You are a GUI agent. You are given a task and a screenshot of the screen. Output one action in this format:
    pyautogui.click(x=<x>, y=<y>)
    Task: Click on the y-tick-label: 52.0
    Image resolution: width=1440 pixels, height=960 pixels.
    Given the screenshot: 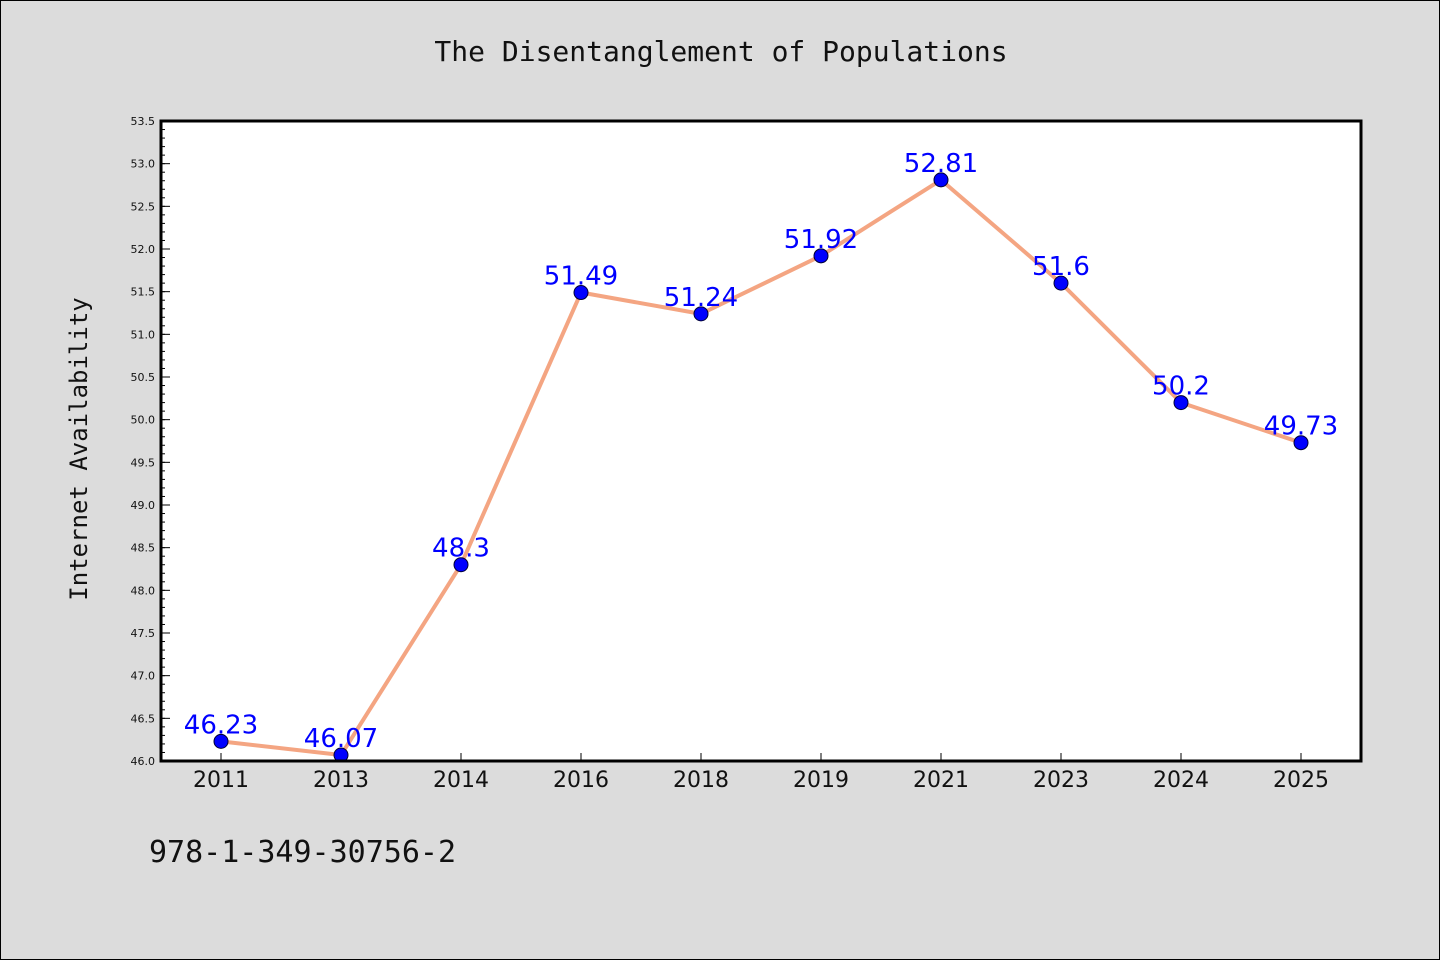 What is the action you would take?
    pyautogui.click(x=143, y=249)
    